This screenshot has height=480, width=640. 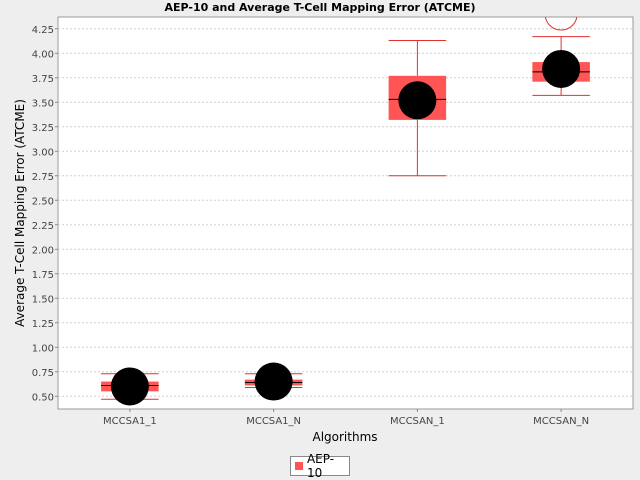 What do you see at coordinates (346, 418) in the screenshot?
I see `x-axis: MCCSA1_1 MCCSA1_N MCCSAN_1 MCCSAN_N` at bounding box center [346, 418].